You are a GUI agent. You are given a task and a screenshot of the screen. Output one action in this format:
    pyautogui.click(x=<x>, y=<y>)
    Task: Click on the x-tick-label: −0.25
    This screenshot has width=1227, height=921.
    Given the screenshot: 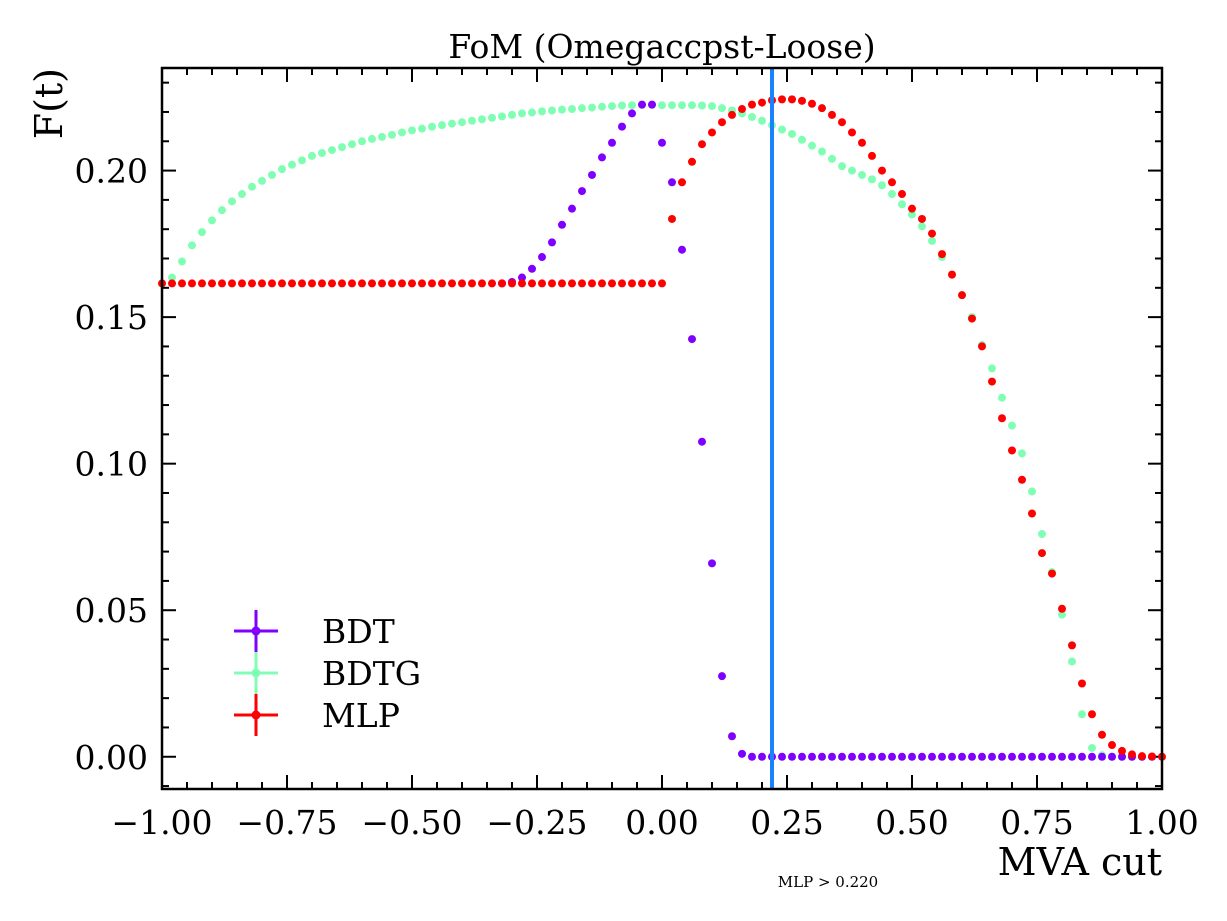 What is the action you would take?
    pyautogui.click(x=536, y=822)
    